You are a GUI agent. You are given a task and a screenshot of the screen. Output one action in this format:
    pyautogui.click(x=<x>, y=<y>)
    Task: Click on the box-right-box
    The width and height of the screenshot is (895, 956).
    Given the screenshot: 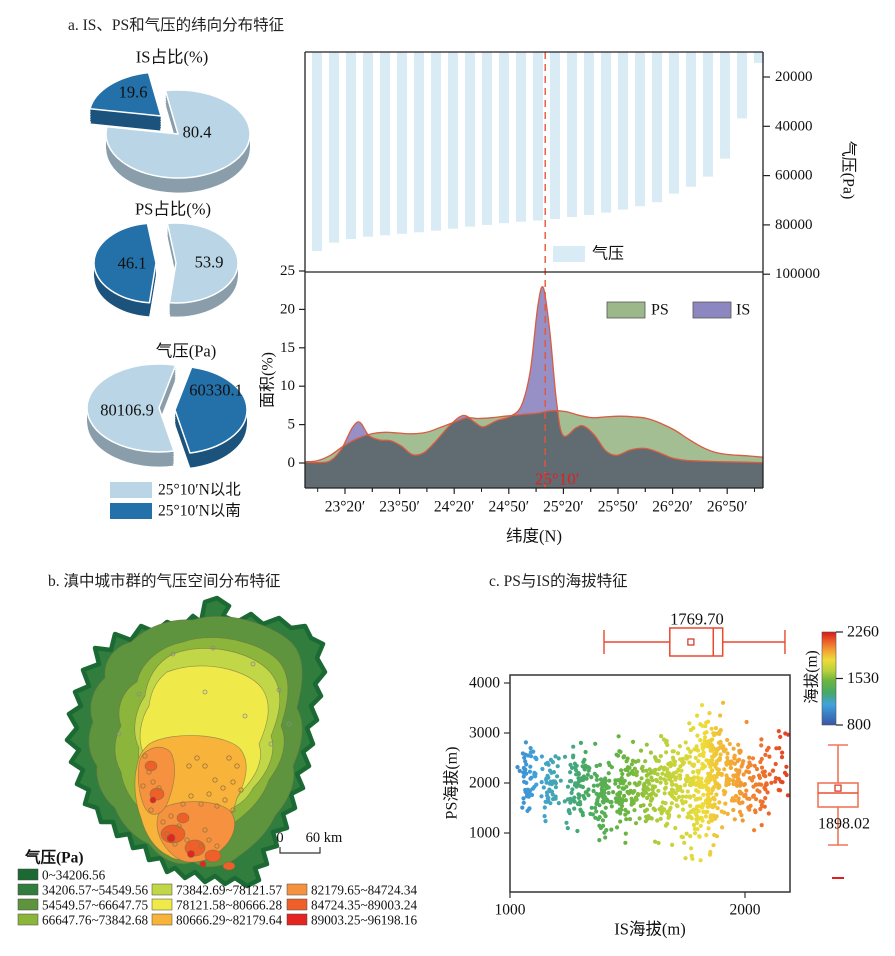 What is the action you would take?
    pyautogui.click(x=838, y=795)
    